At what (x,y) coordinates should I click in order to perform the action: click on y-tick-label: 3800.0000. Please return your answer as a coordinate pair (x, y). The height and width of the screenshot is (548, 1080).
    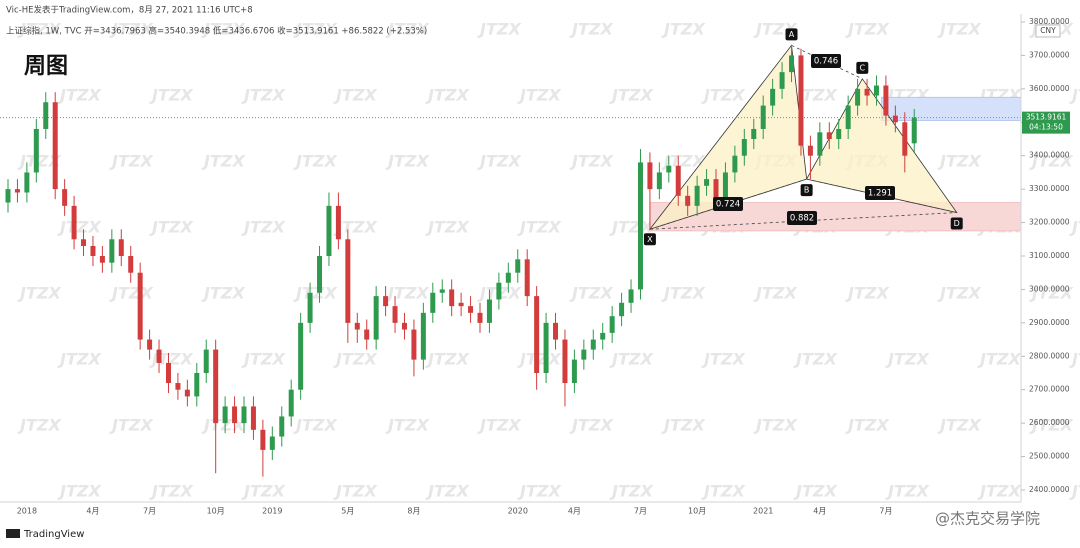
    Looking at the image, I should click on (1049, 21).